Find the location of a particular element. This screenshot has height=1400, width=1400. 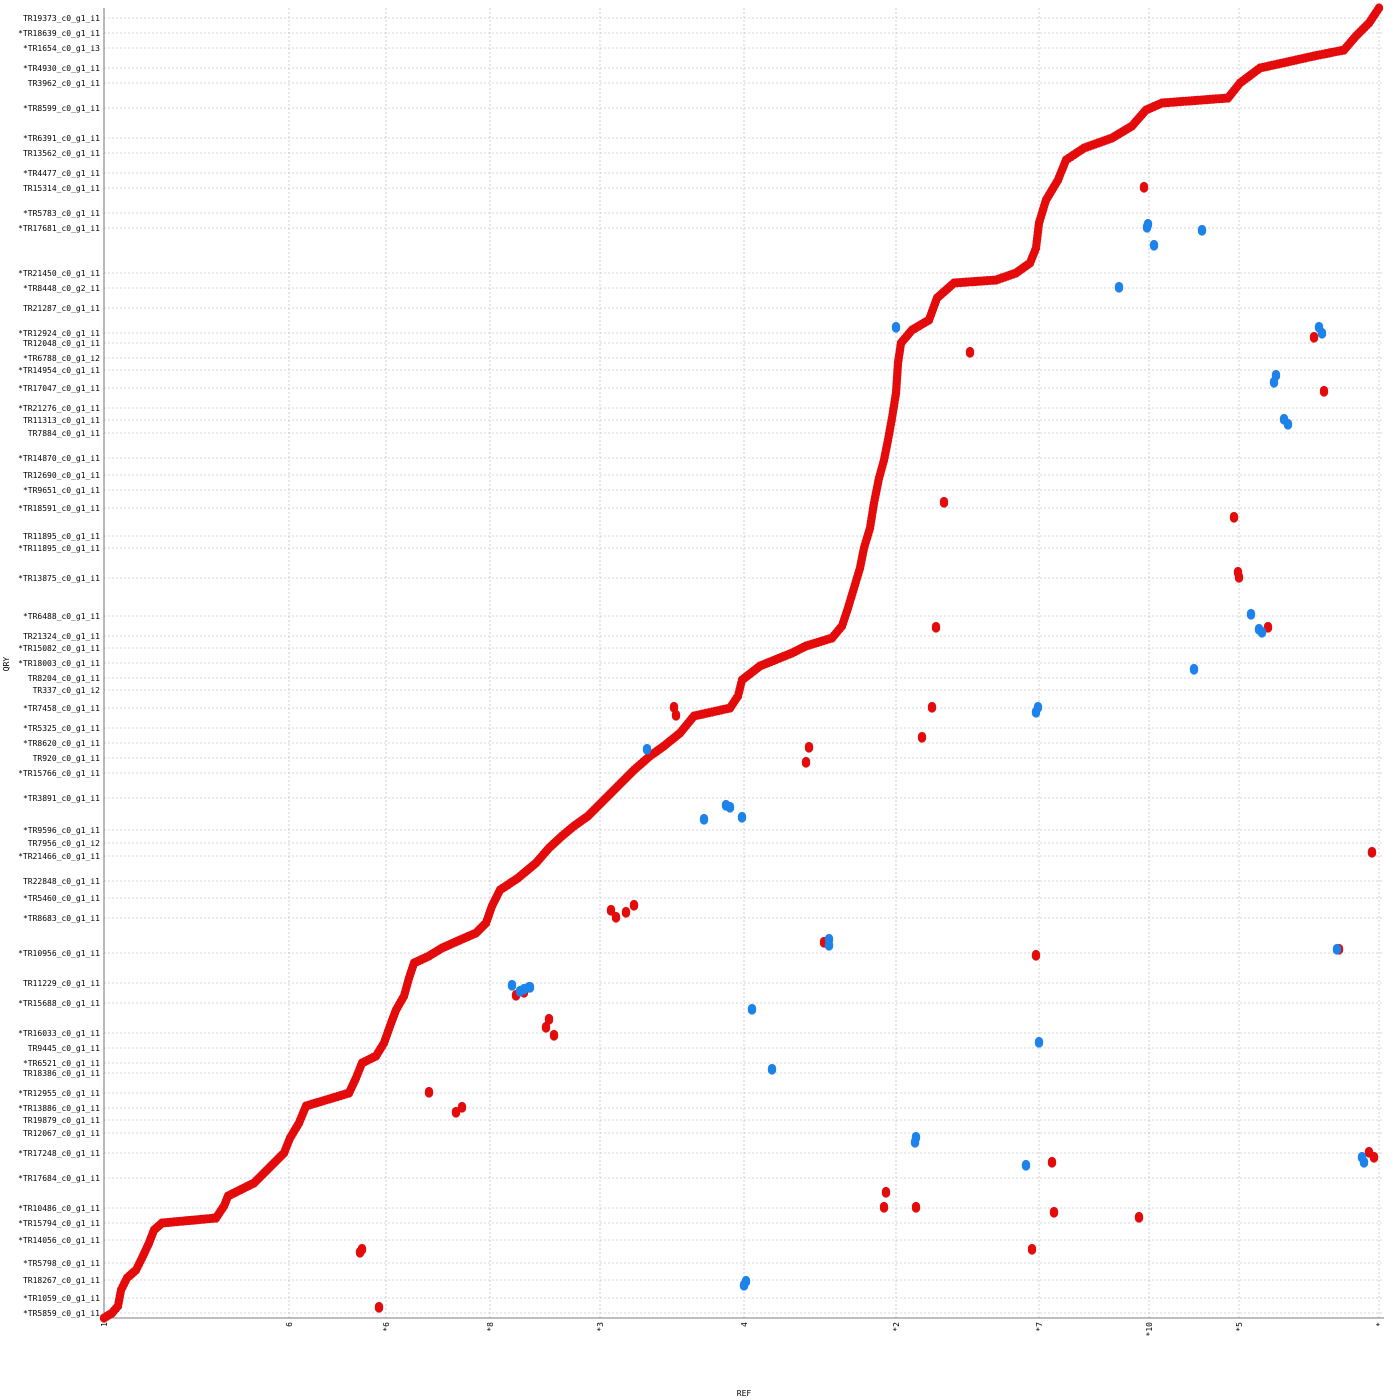

y-tick-label: *TR1059_c0_g1_i1 is located at coordinates (61, 1298).